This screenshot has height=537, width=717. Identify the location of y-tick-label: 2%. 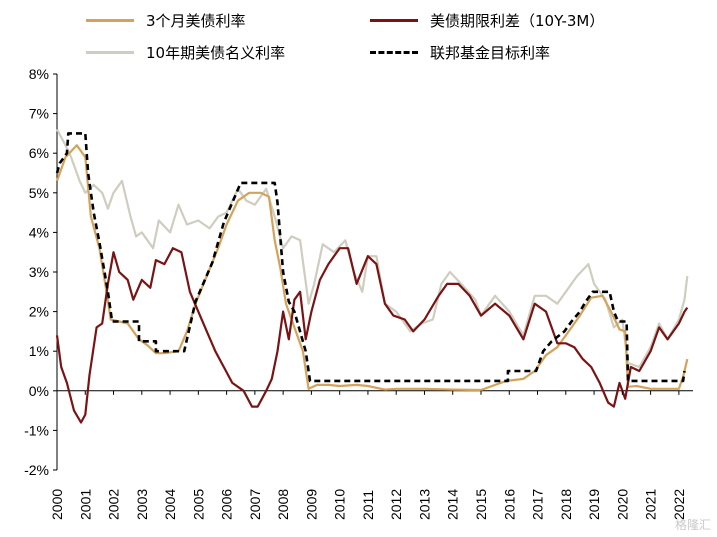
(39, 312).